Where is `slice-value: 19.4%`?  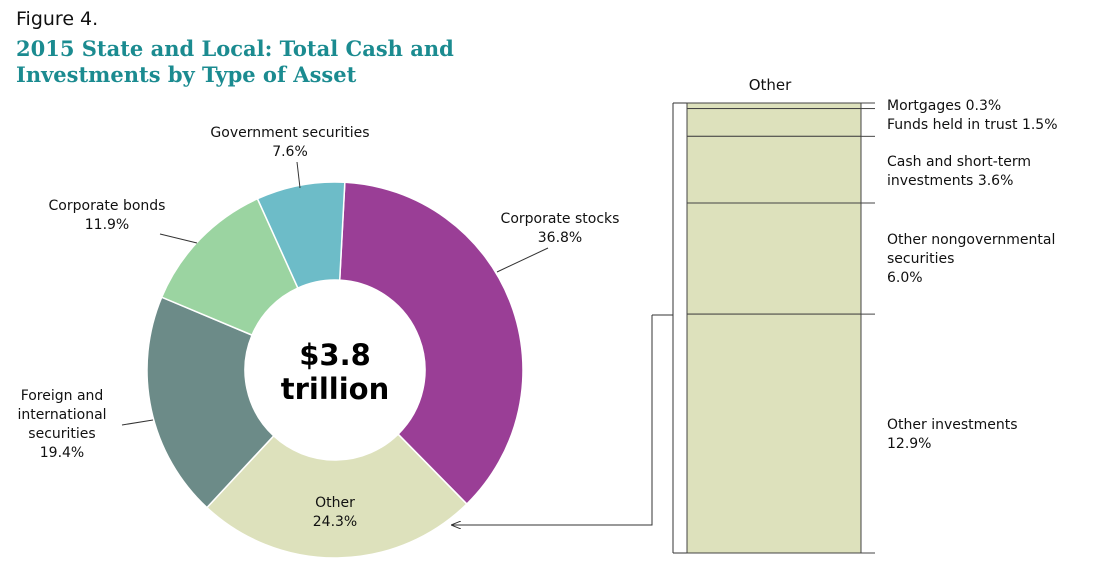
slice-value: 19.4% is located at coordinates (62, 453).